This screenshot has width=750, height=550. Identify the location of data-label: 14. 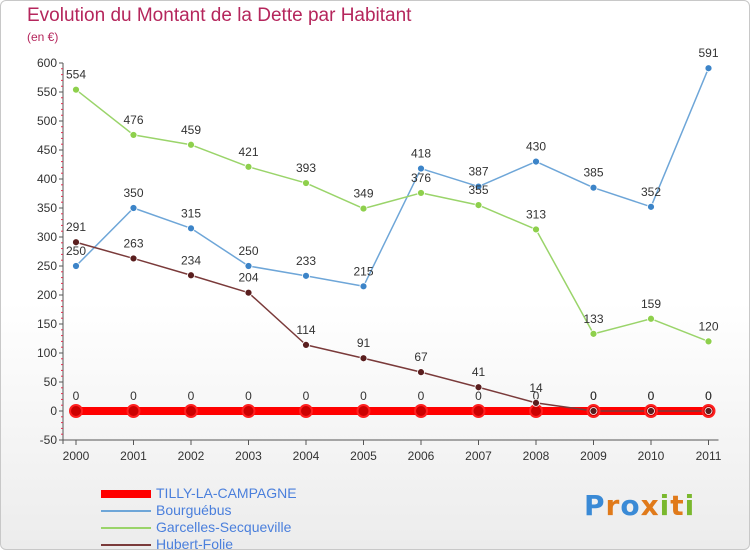
(536, 388).